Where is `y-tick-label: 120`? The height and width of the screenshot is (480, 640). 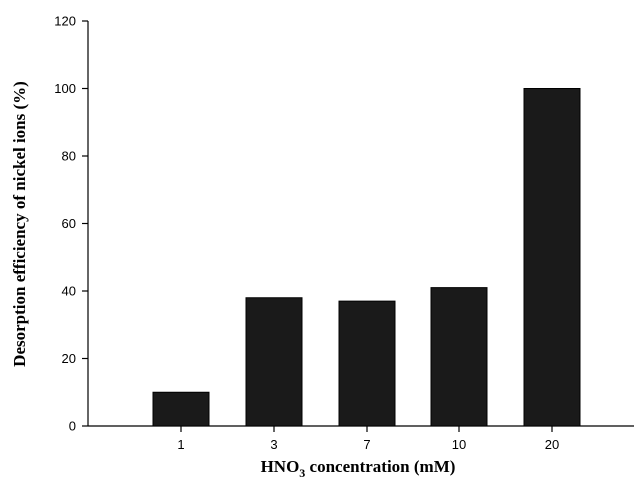 y-tick-label: 120 is located at coordinates (65, 21).